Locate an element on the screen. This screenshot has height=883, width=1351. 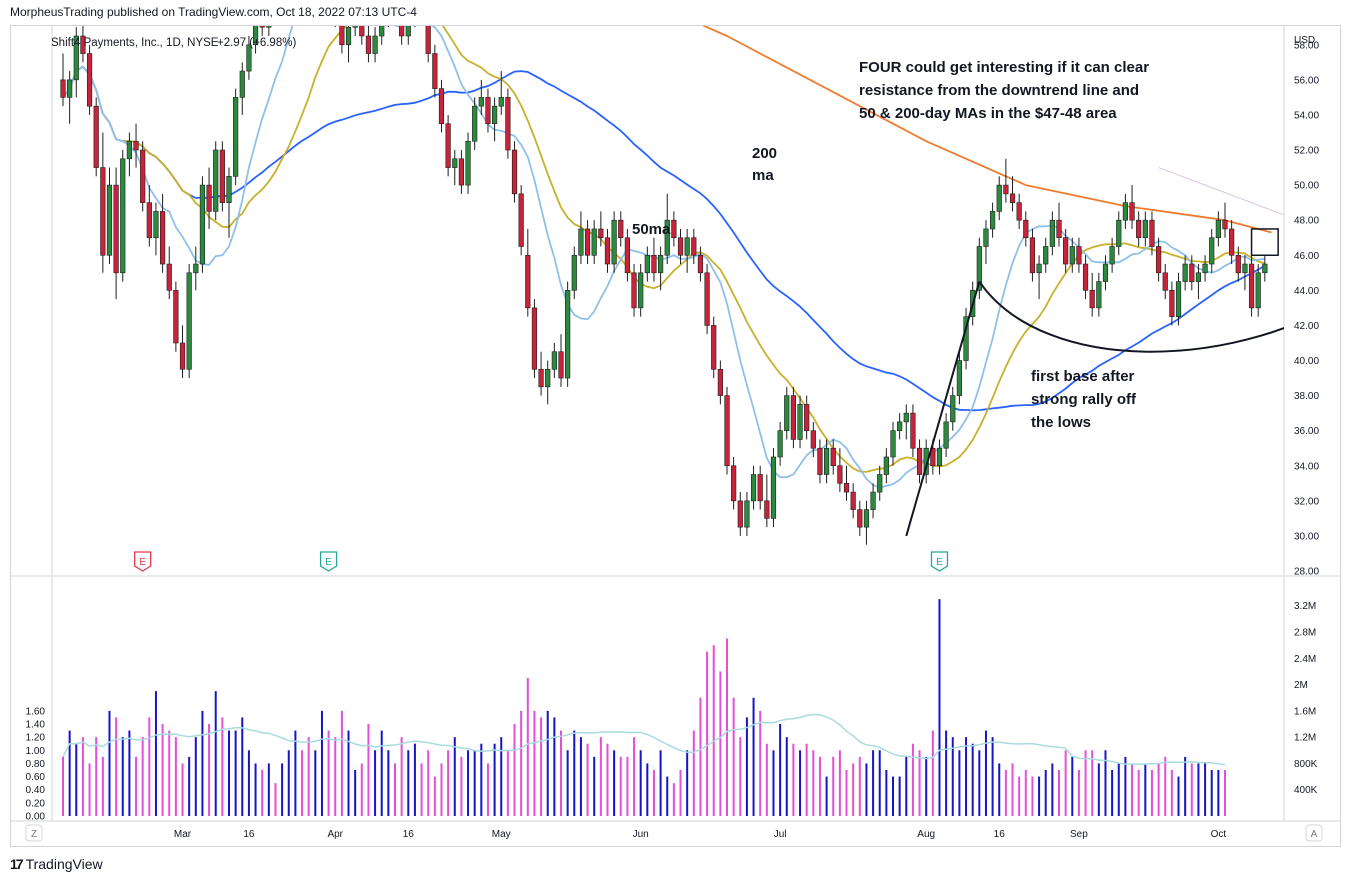
price-tick-label: 30.00 is located at coordinates (1306, 536).